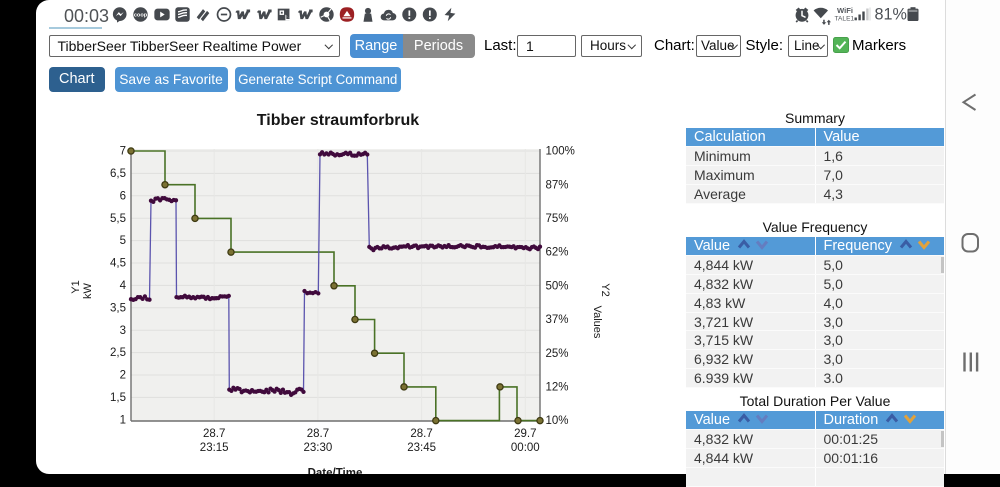  Describe the element at coordinates (557, 286) in the screenshot. I see `svg-text: 50%` at that location.